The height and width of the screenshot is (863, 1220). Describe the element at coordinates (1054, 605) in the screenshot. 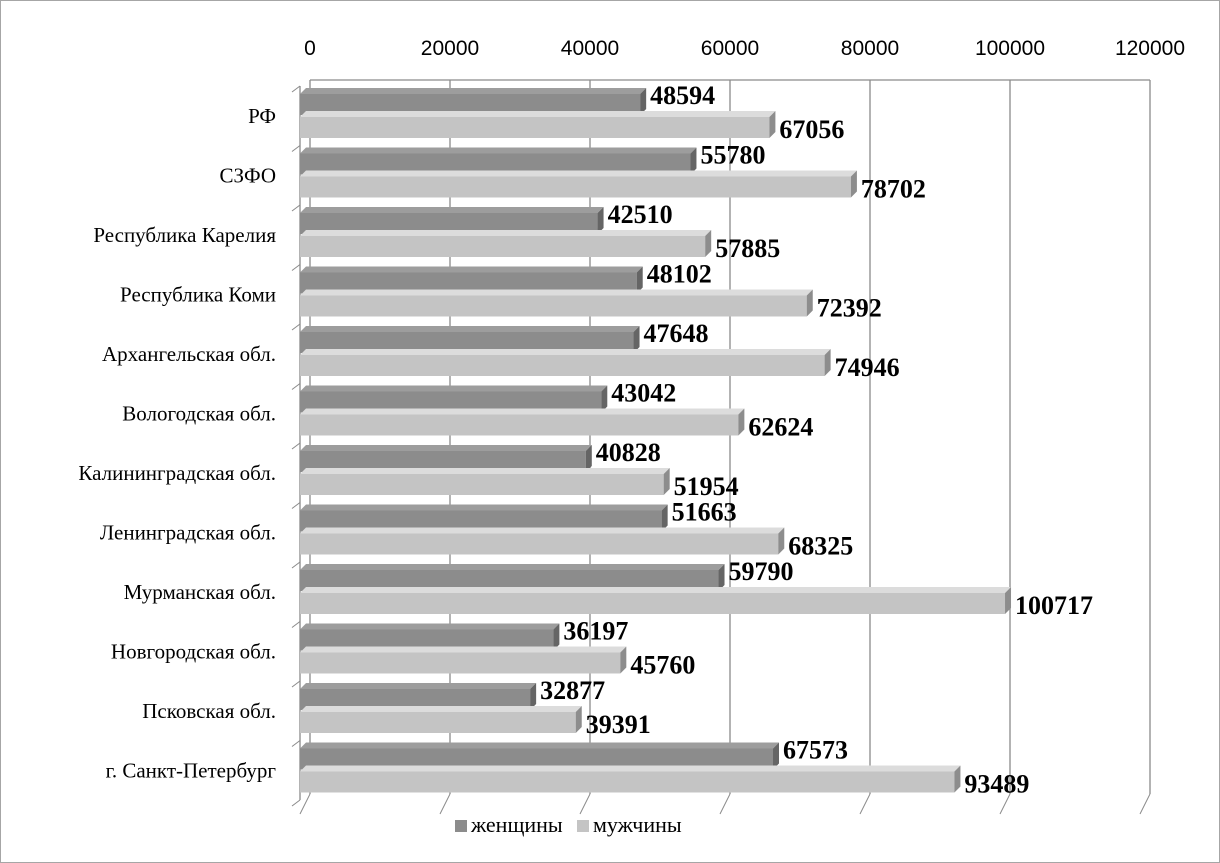

I see `data-label: 100717` at that location.